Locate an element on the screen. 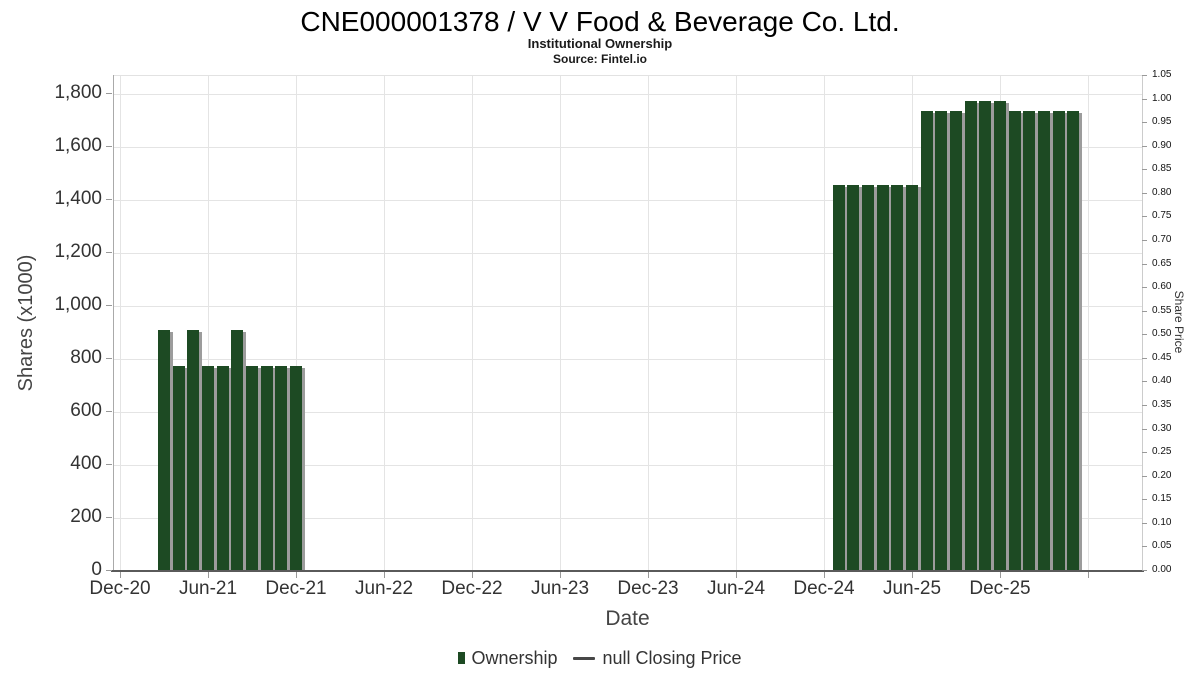 This screenshot has width=1200, height=675. y-axis-tick-label-left: 400 is located at coordinates (86, 464).